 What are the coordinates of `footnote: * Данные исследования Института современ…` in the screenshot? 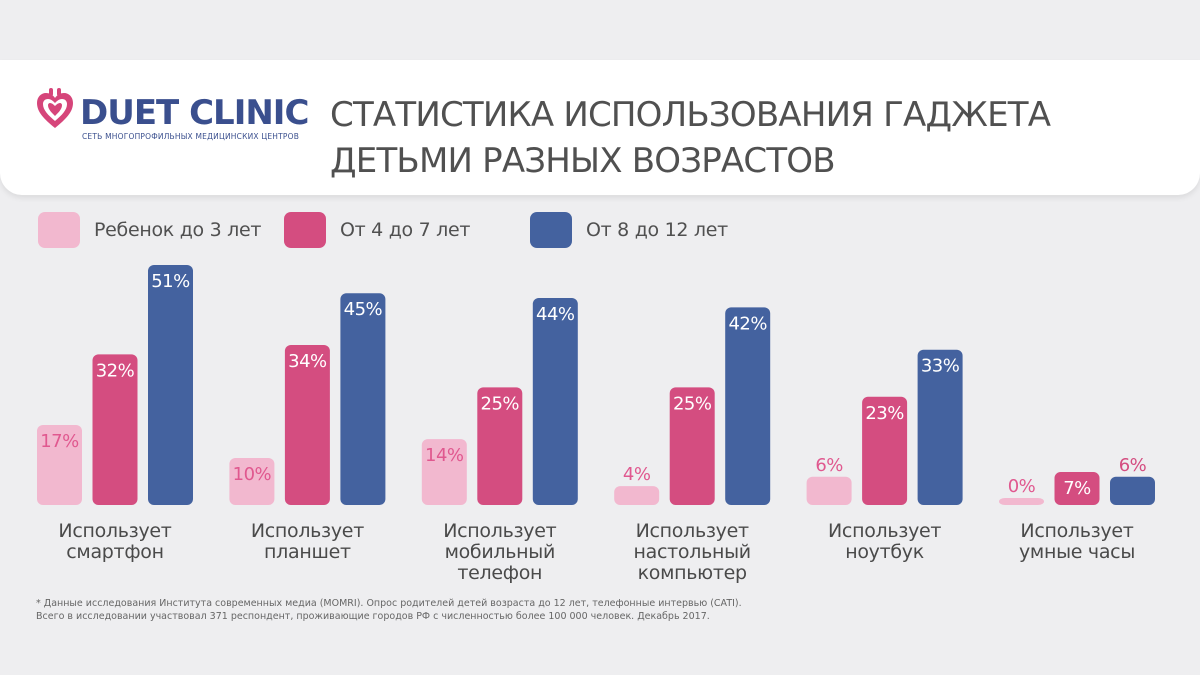 It's located at (389, 610).